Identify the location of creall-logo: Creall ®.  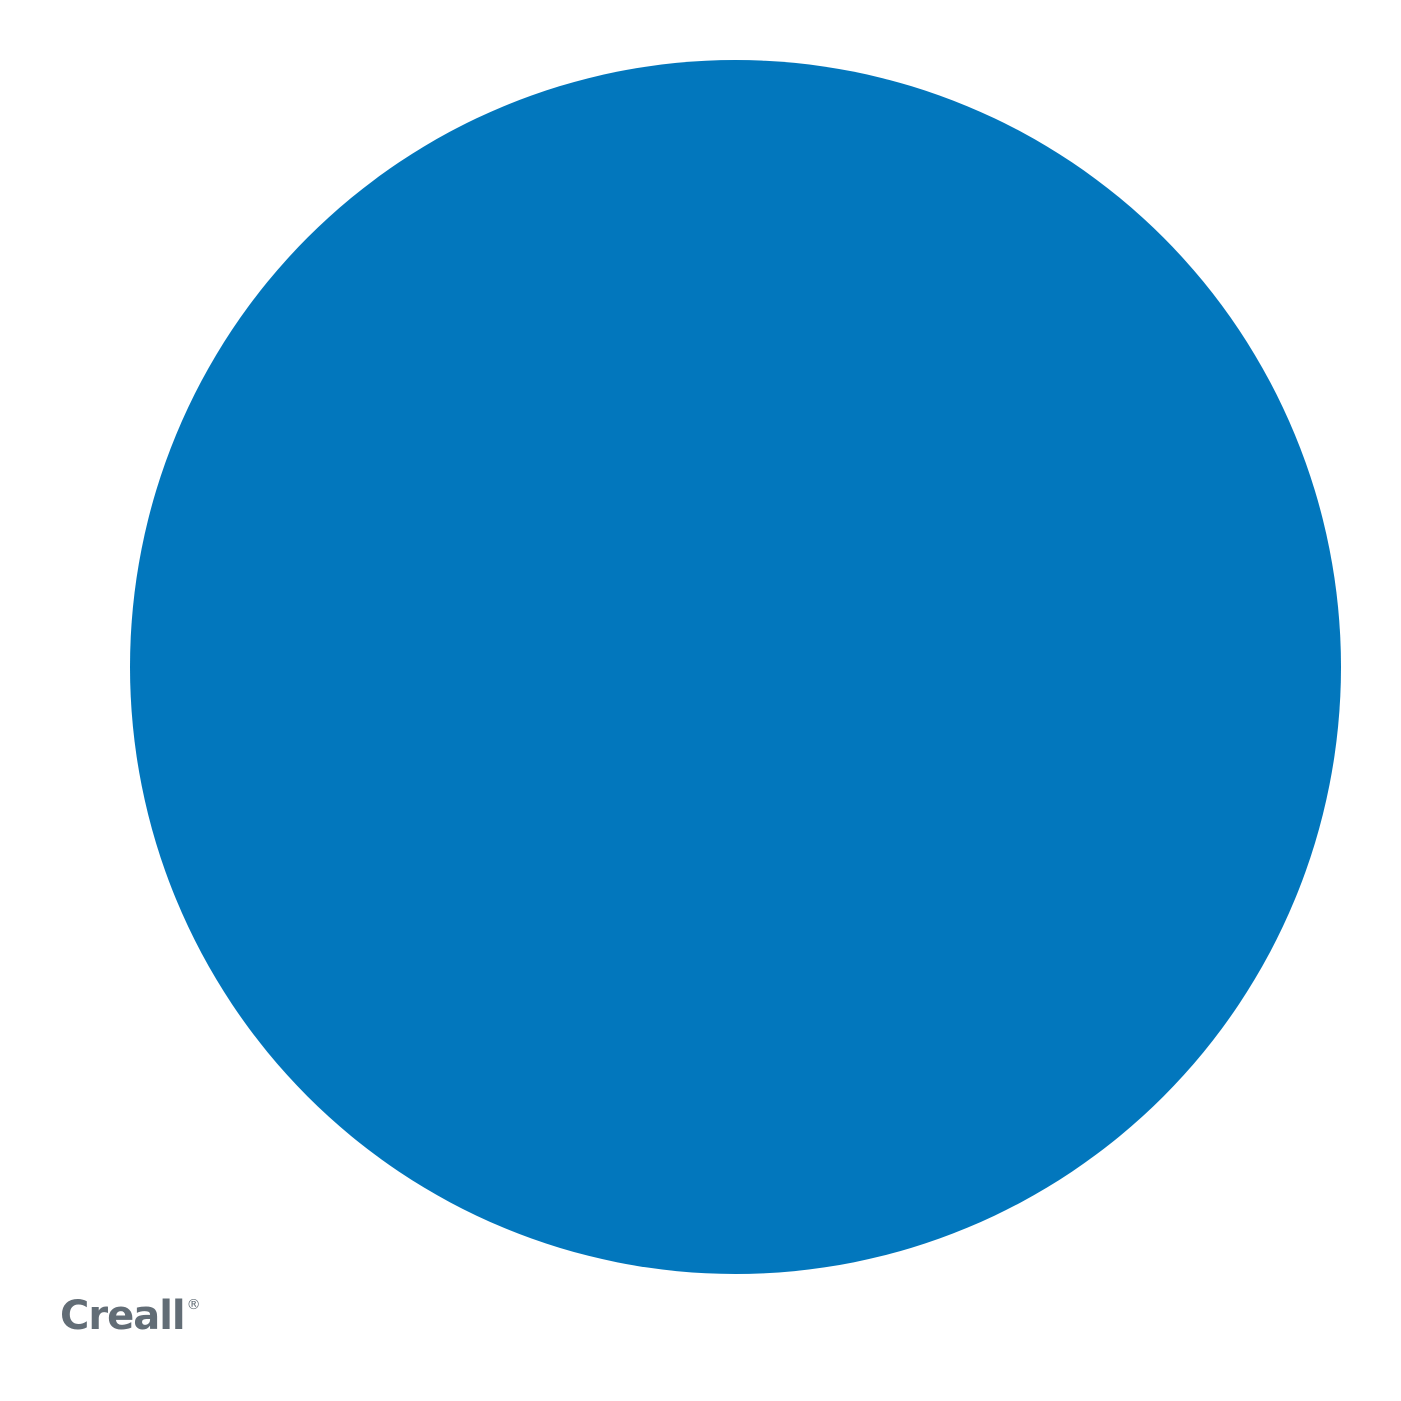
(130, 1316).